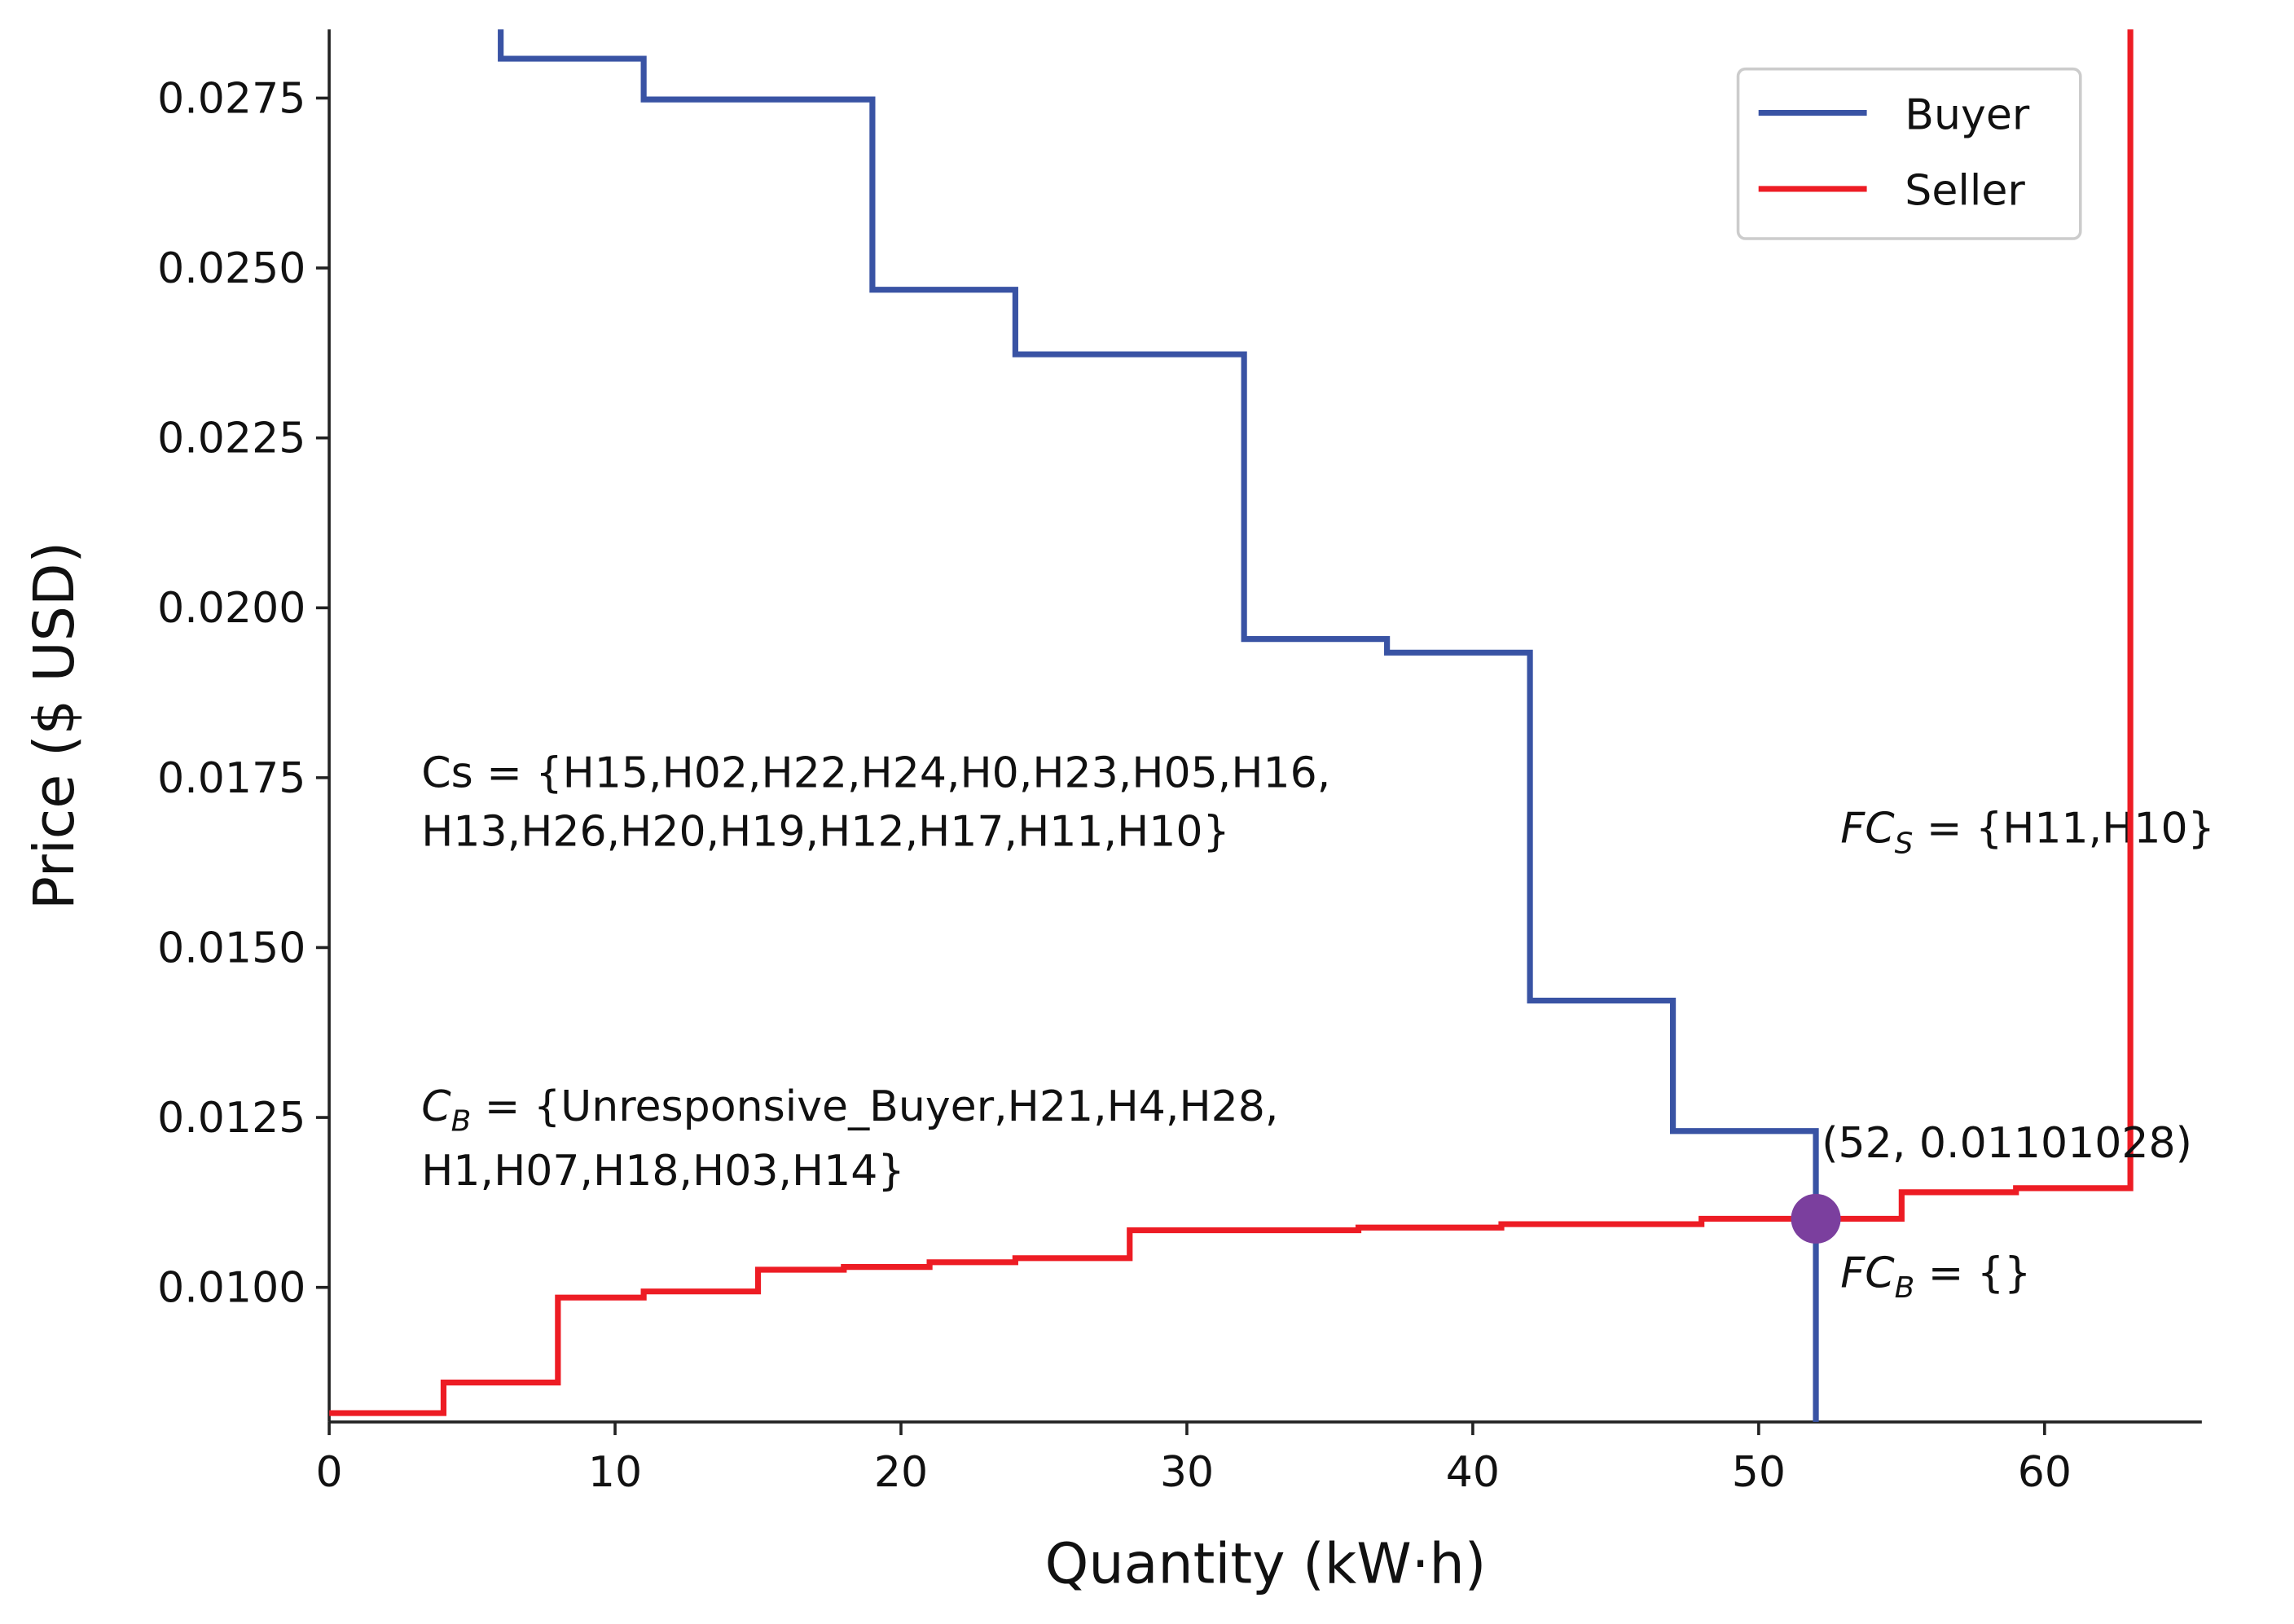 Image resolution: width=2294 pixels, height=1624 pixels. What do you see at coordinates (1904, 843) in the screenshot?
I see `fcs-sub: S` at bounding box center [1904, 843].